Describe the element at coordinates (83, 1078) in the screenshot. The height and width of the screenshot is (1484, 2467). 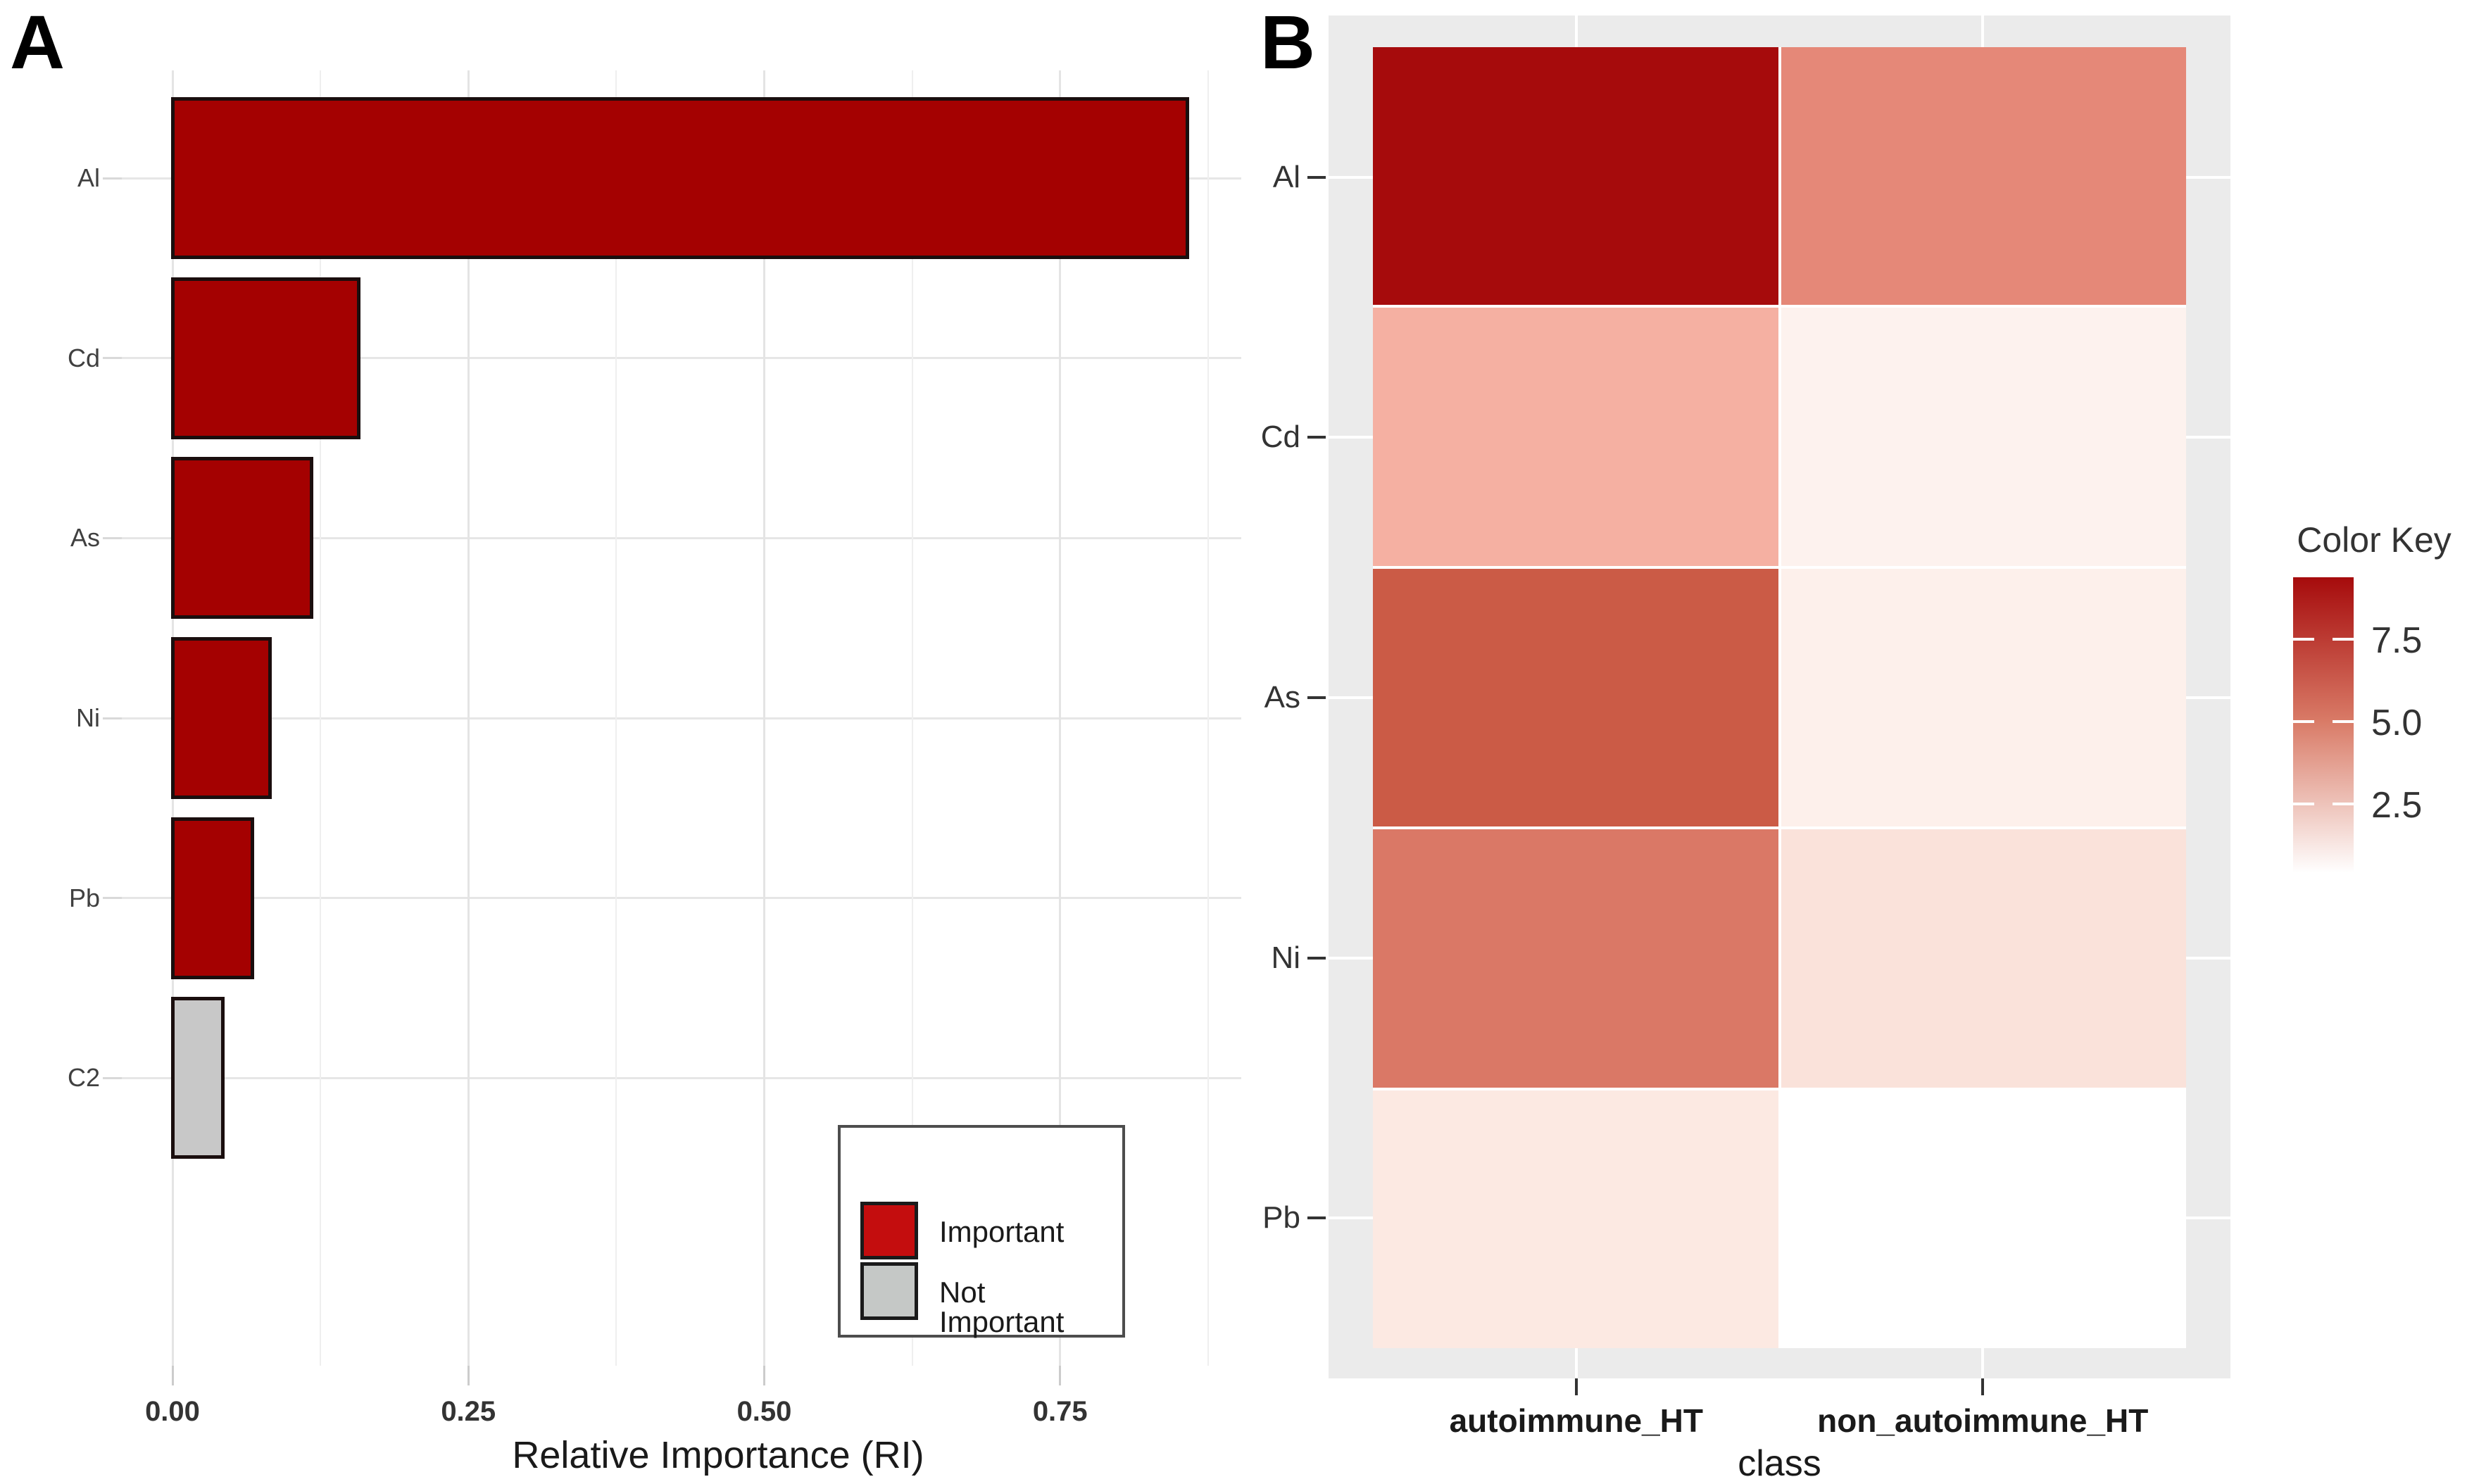
I see `y-axis-label: C2` at that location.